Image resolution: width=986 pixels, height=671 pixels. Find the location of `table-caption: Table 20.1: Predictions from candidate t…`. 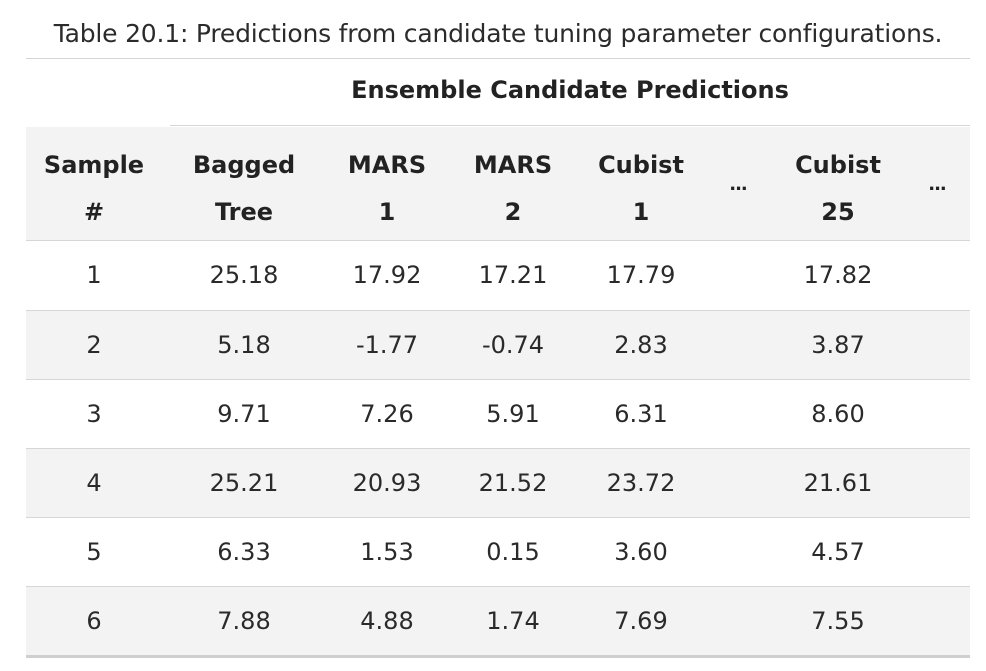

table-caption: Table 20.1: Predictions from candidate t… is located at coordinates (498, 33).